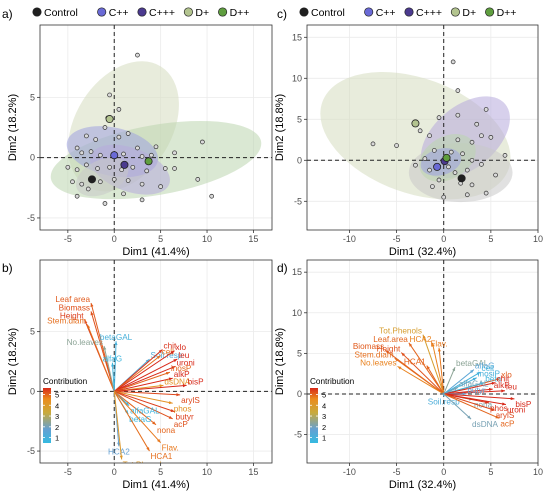 This screenshot has width=550, height=492. What do you see at coordinates (298, 201) in the screenshot?
I see `y-tick-label: -5` at bounding box center [298, 201].